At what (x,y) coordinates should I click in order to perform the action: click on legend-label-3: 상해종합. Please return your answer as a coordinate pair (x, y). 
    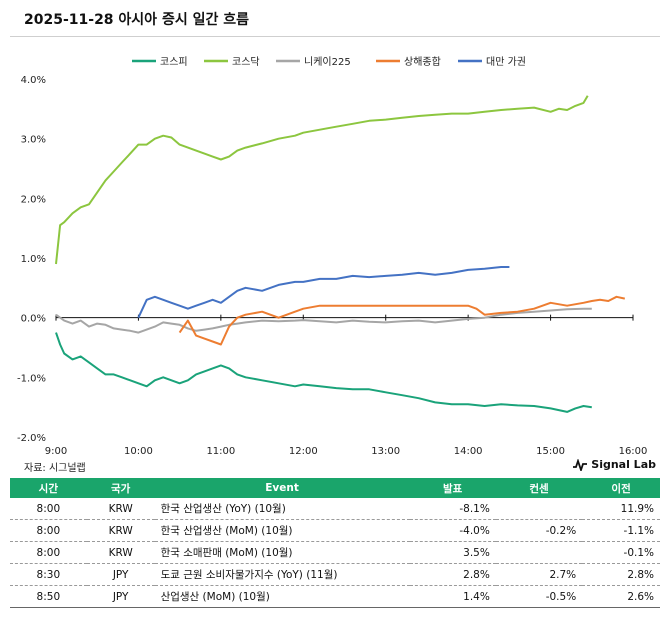
    Looking at the image, I should click on (422, 61).